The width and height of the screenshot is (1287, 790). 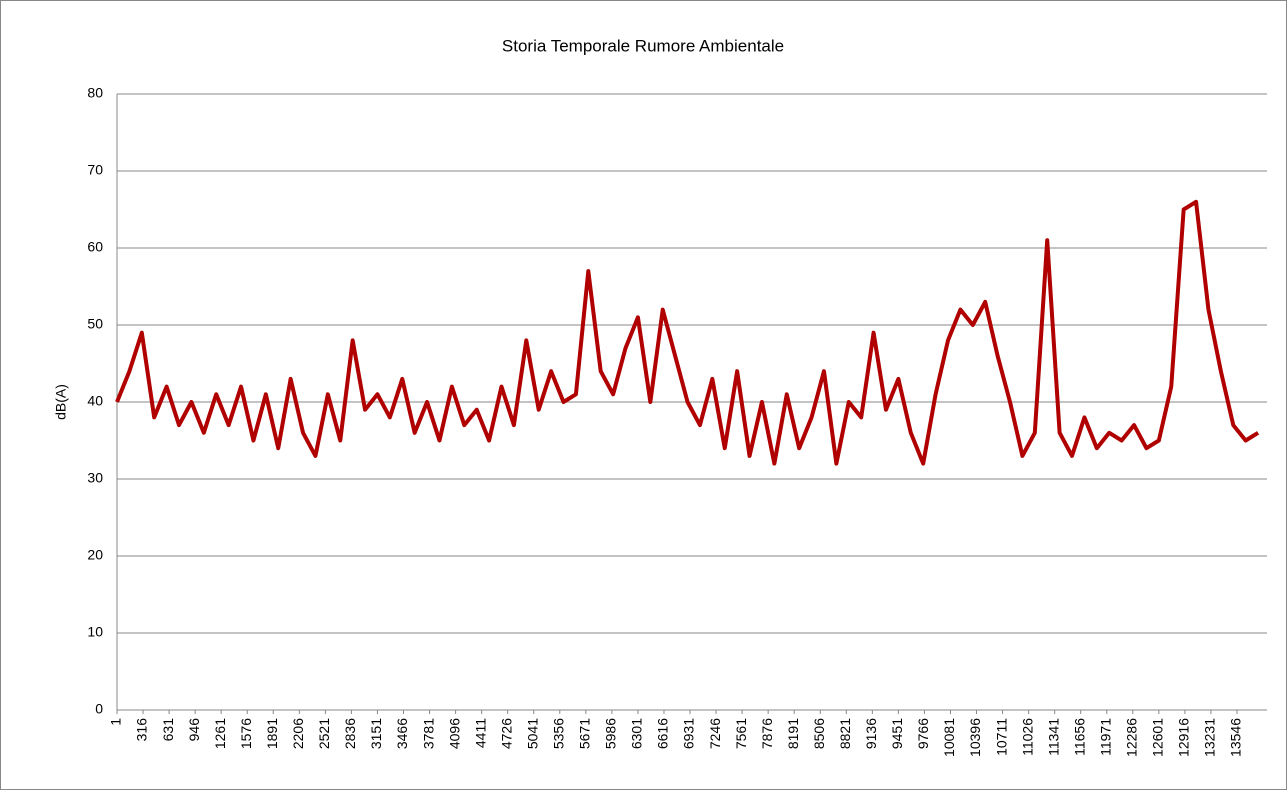 I want to click on y-tick-label: 20, so click(x=95, y=555).